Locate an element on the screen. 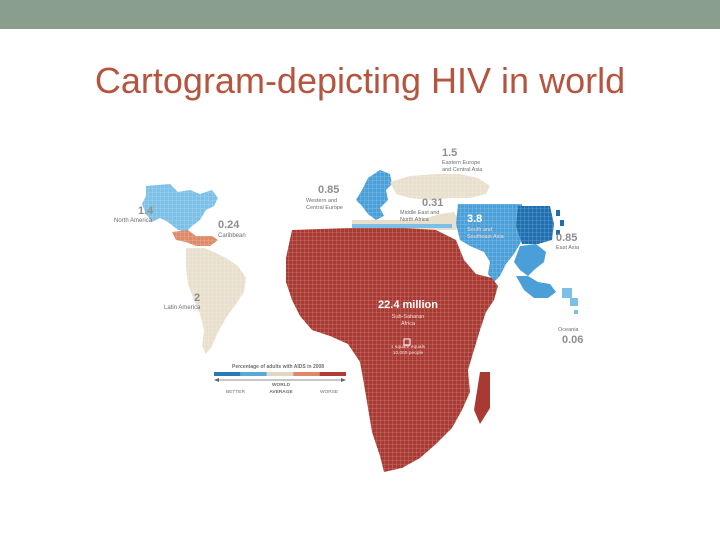 The width and height of the screenshot is (720, 540). south-asia-value: 3.8 is located at coordinates (474, 219).